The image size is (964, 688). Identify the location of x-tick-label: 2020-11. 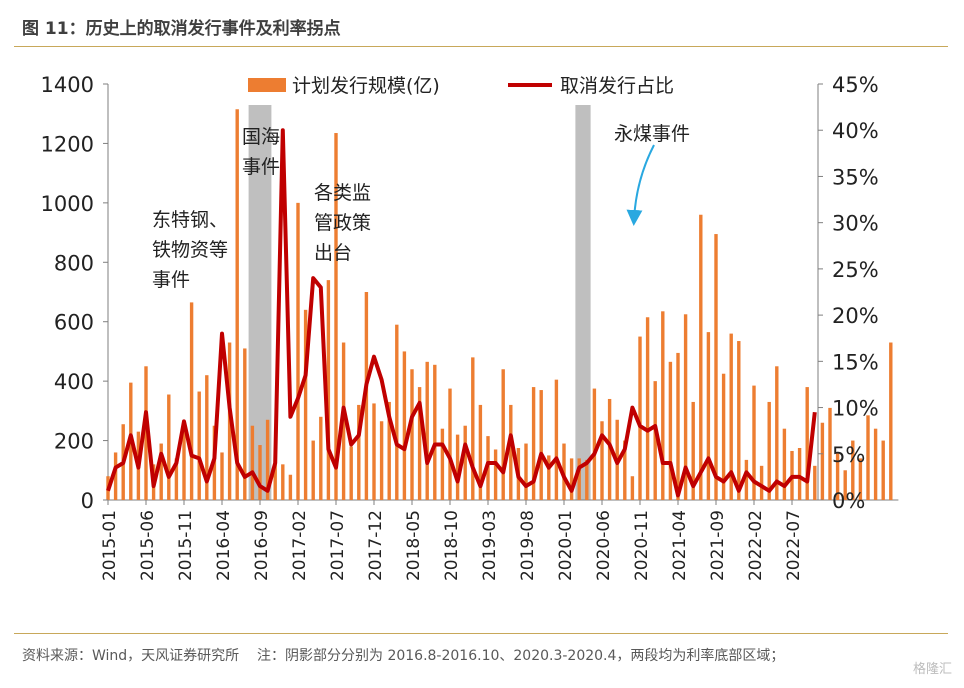
(642, 545).